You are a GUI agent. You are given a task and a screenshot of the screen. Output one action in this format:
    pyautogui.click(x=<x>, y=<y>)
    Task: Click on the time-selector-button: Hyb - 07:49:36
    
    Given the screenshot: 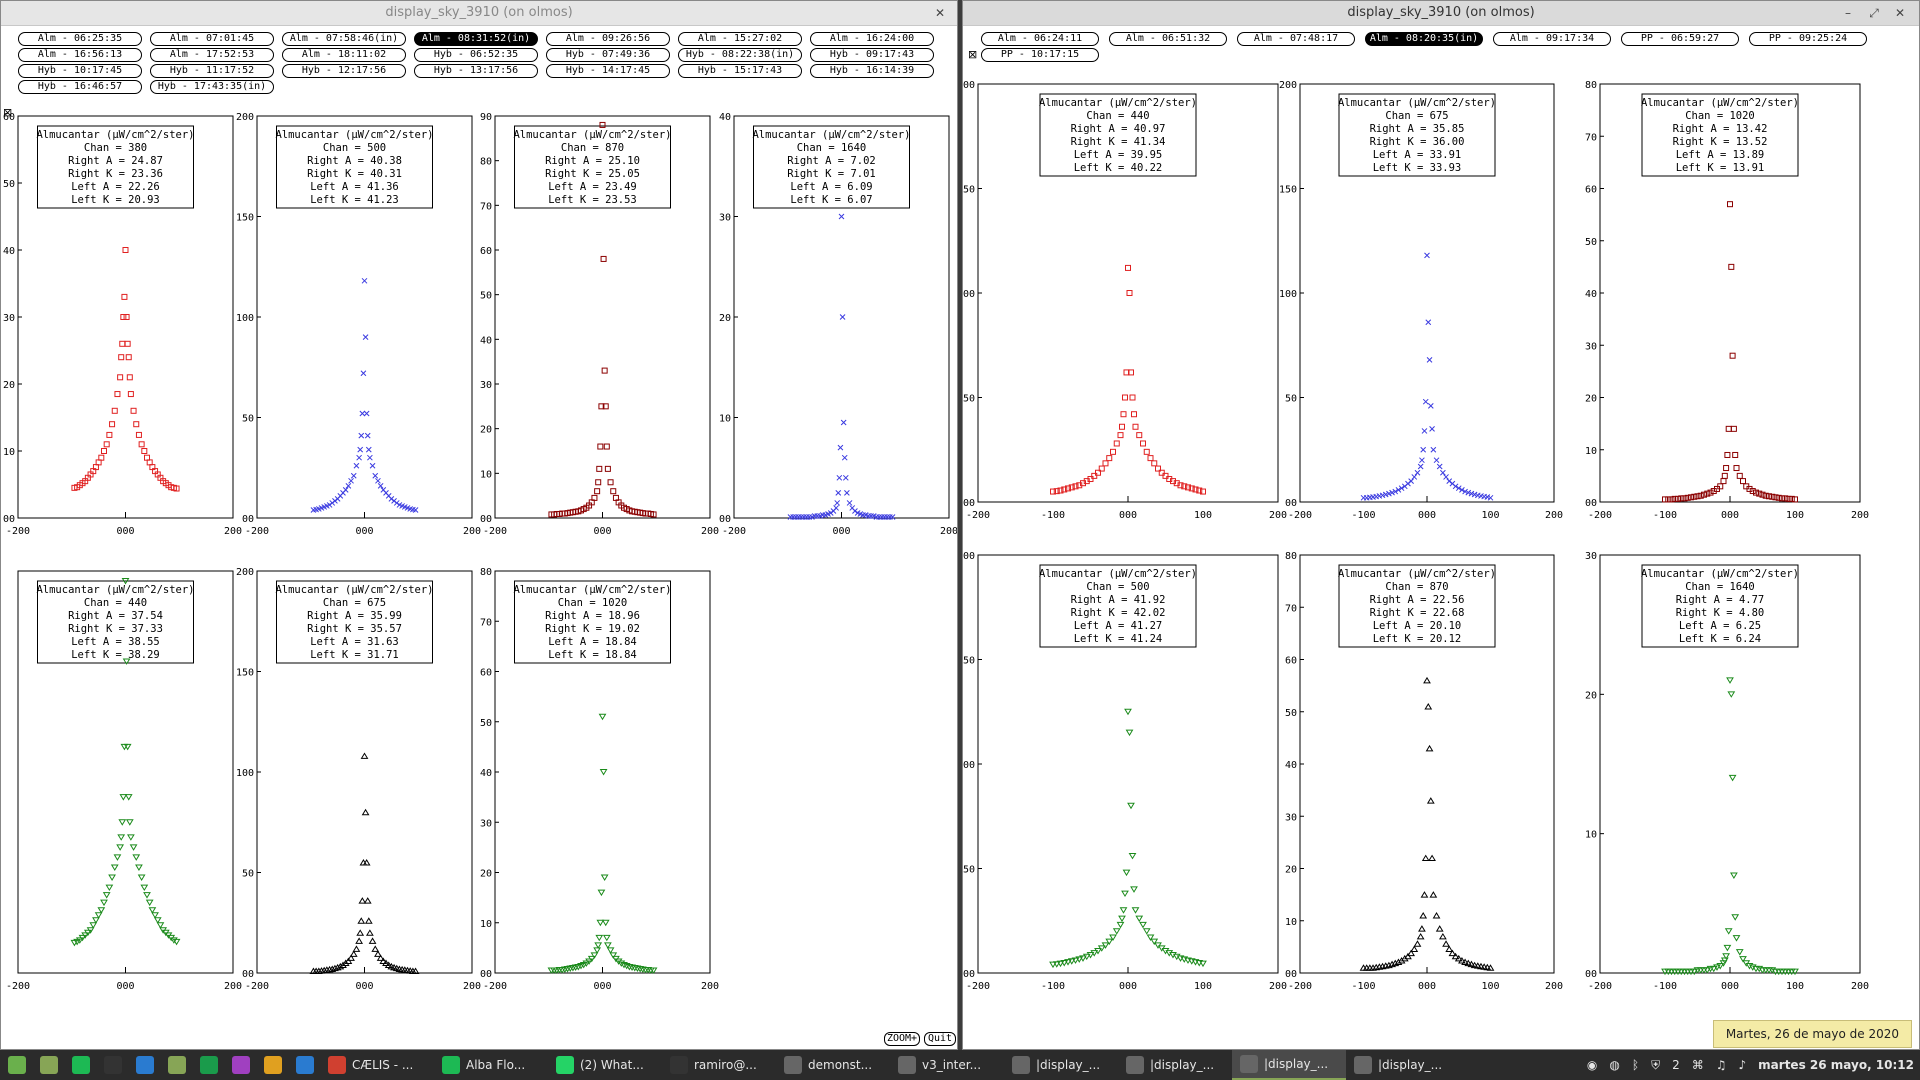 What is the action you would take?
    pyautogui.click(x=608, y=55)
    